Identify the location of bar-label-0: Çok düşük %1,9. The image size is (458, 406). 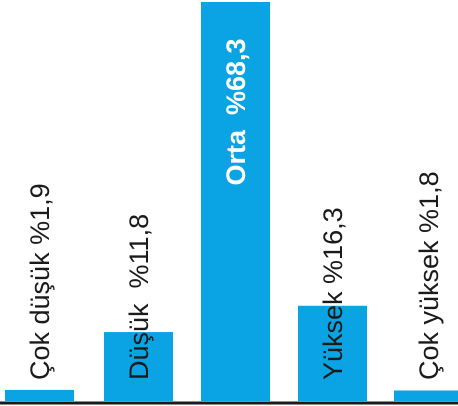
(40, 281).